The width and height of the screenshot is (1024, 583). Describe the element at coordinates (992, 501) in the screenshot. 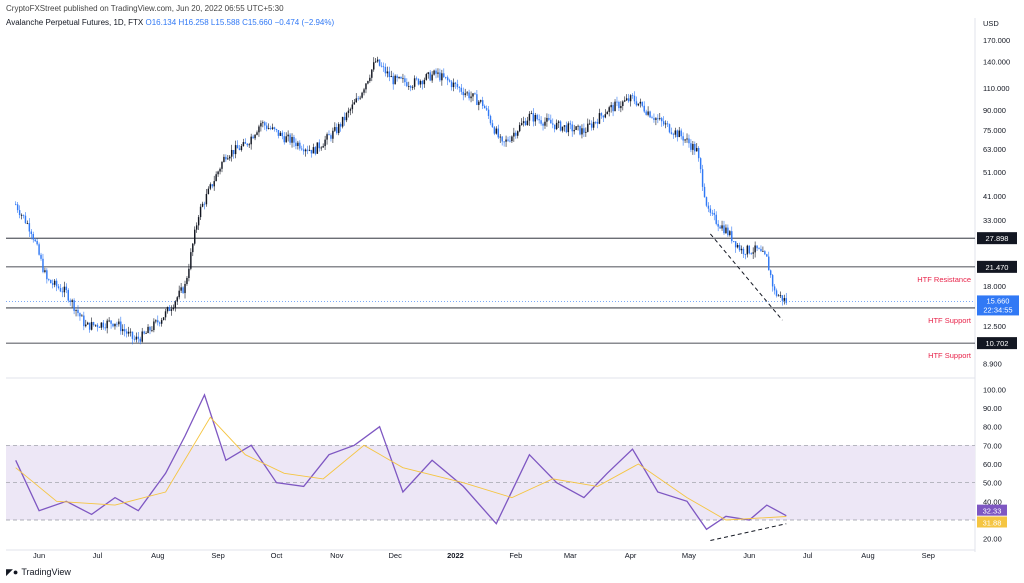

I see `rsi-tick-label: 40.00` at that location.